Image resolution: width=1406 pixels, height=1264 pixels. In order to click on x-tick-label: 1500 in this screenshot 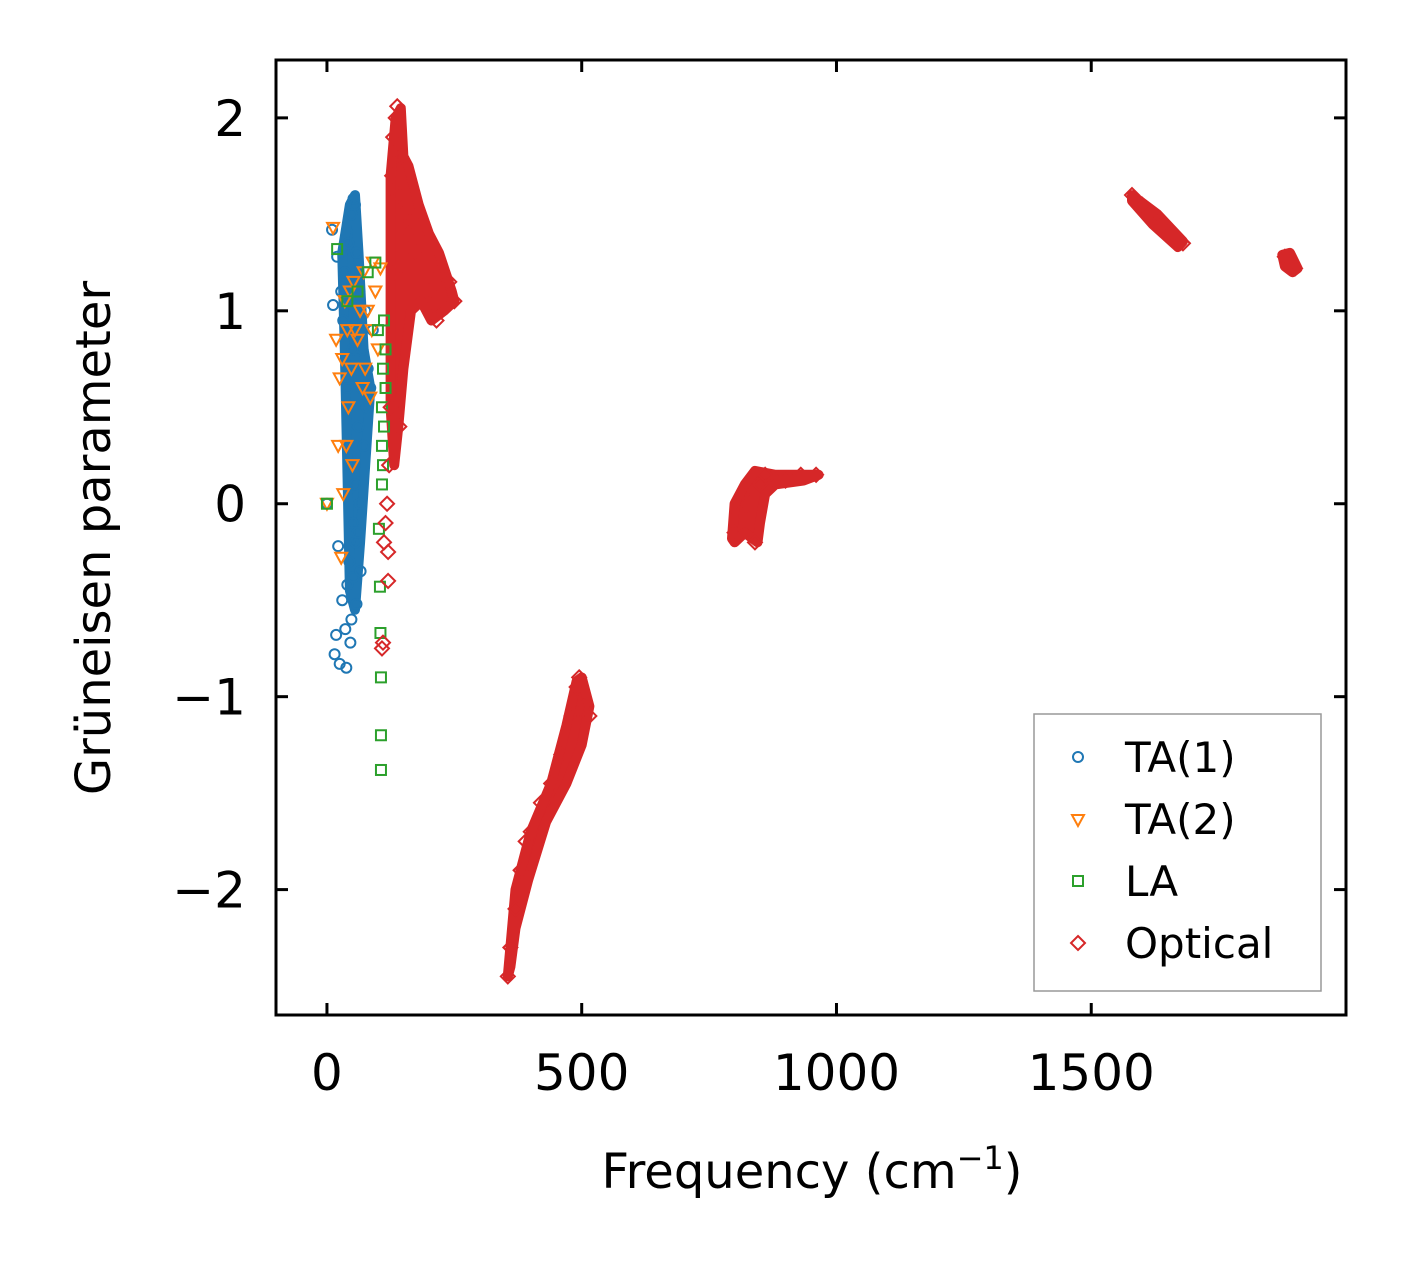, I will do `click(1091, 1073)`.